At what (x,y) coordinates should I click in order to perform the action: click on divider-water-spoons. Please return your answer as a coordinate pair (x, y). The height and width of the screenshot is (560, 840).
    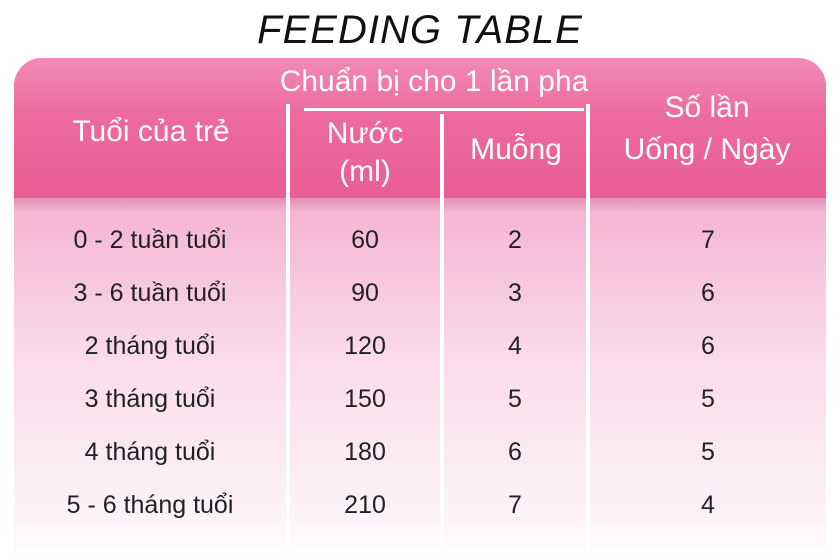
    Looking at the image, I should click on (442, 337).